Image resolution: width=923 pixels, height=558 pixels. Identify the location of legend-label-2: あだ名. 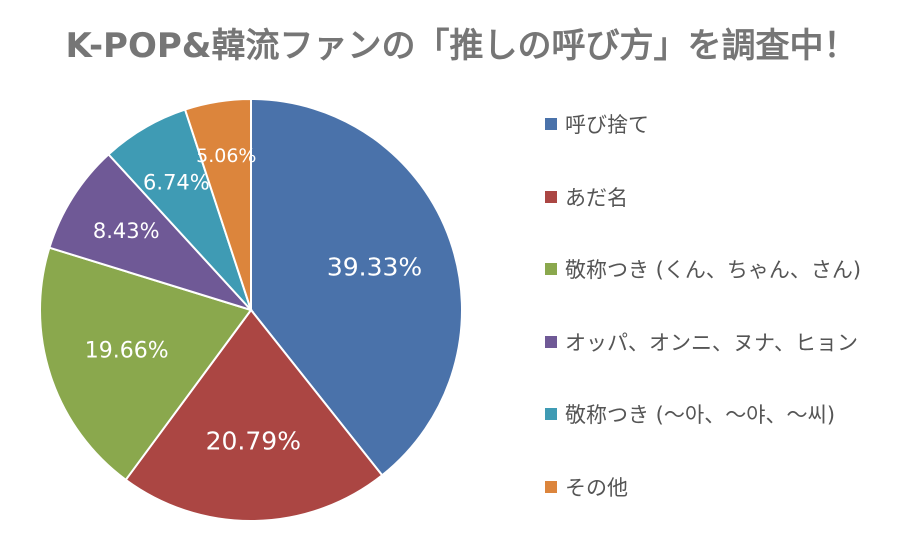
(596, 197).